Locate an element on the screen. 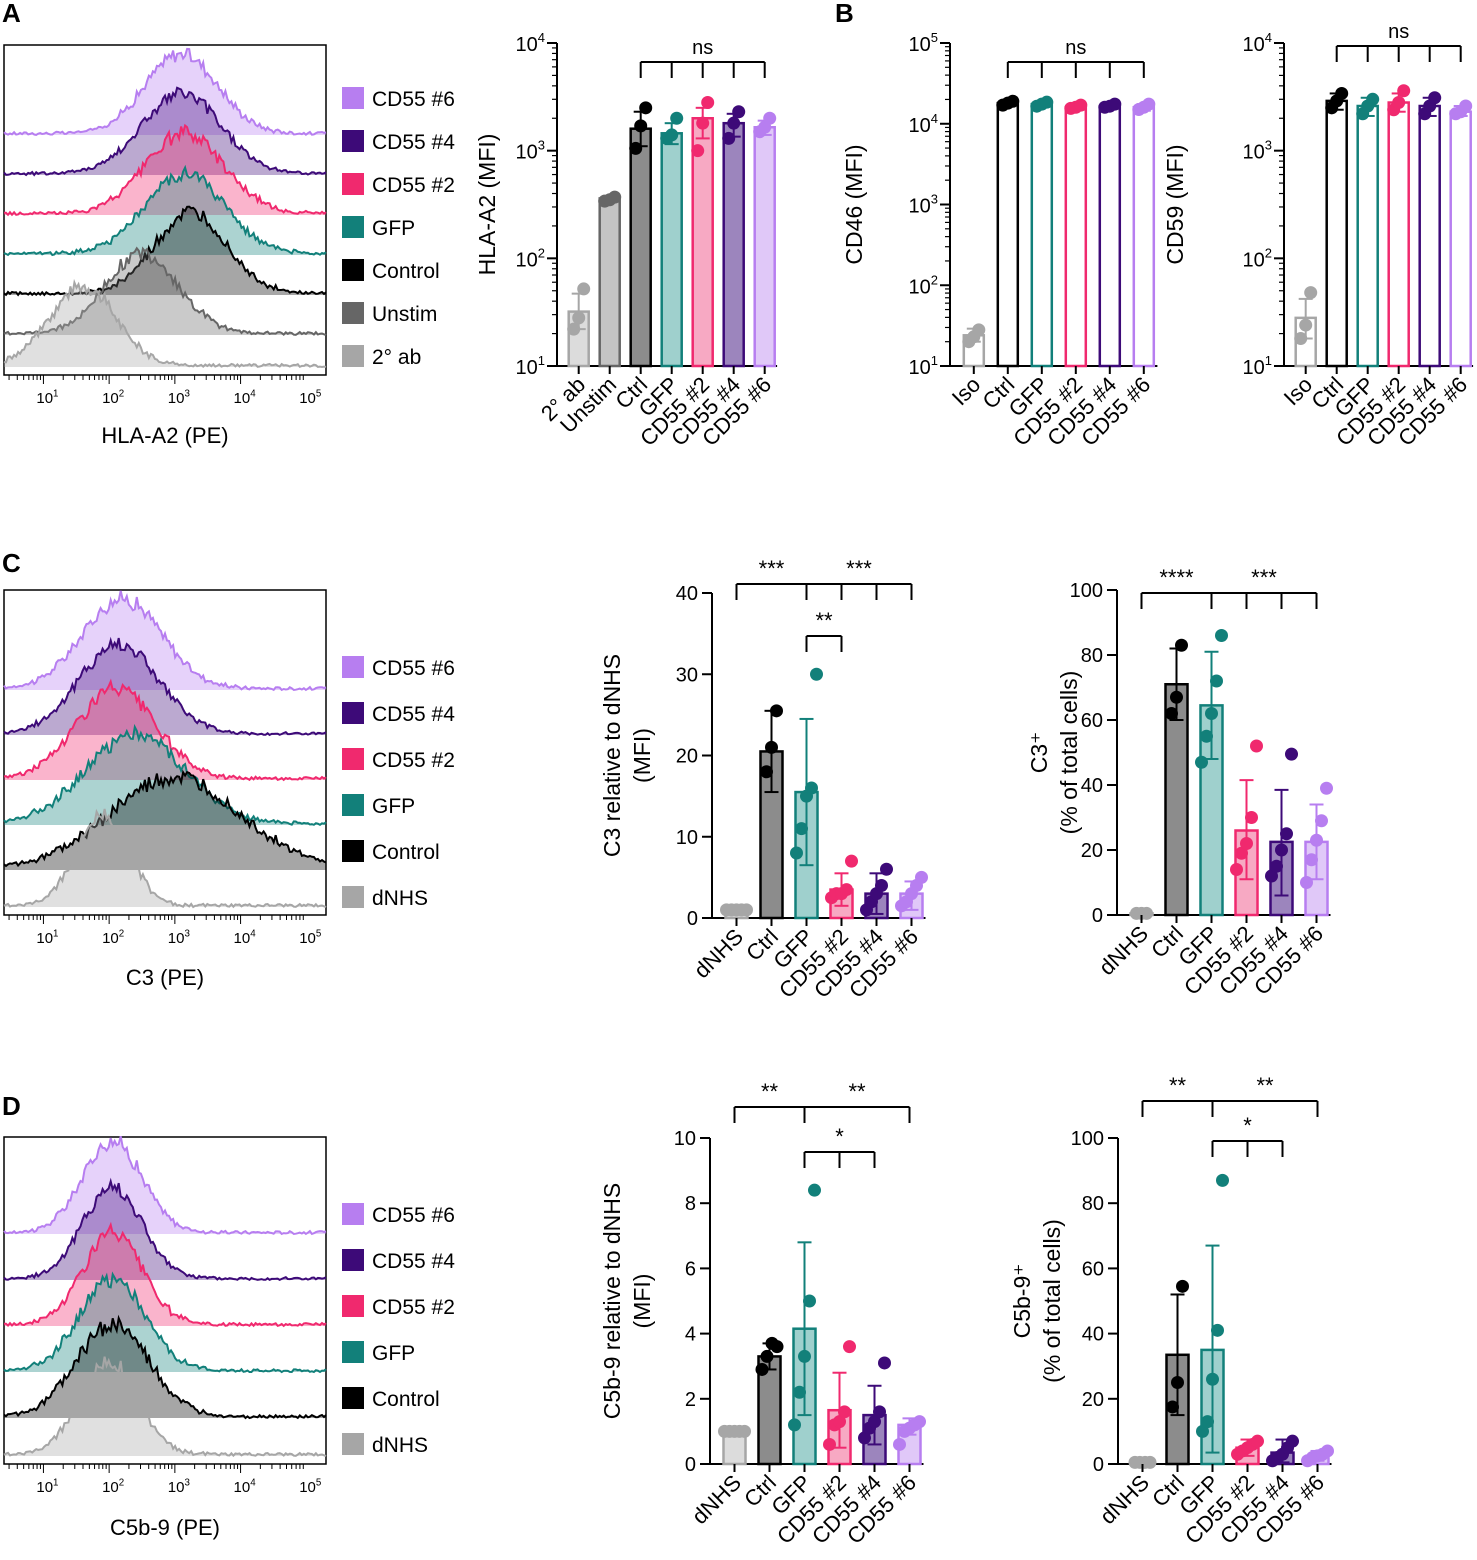  y-tick-label: 20 is located at coordinates (687, 757).